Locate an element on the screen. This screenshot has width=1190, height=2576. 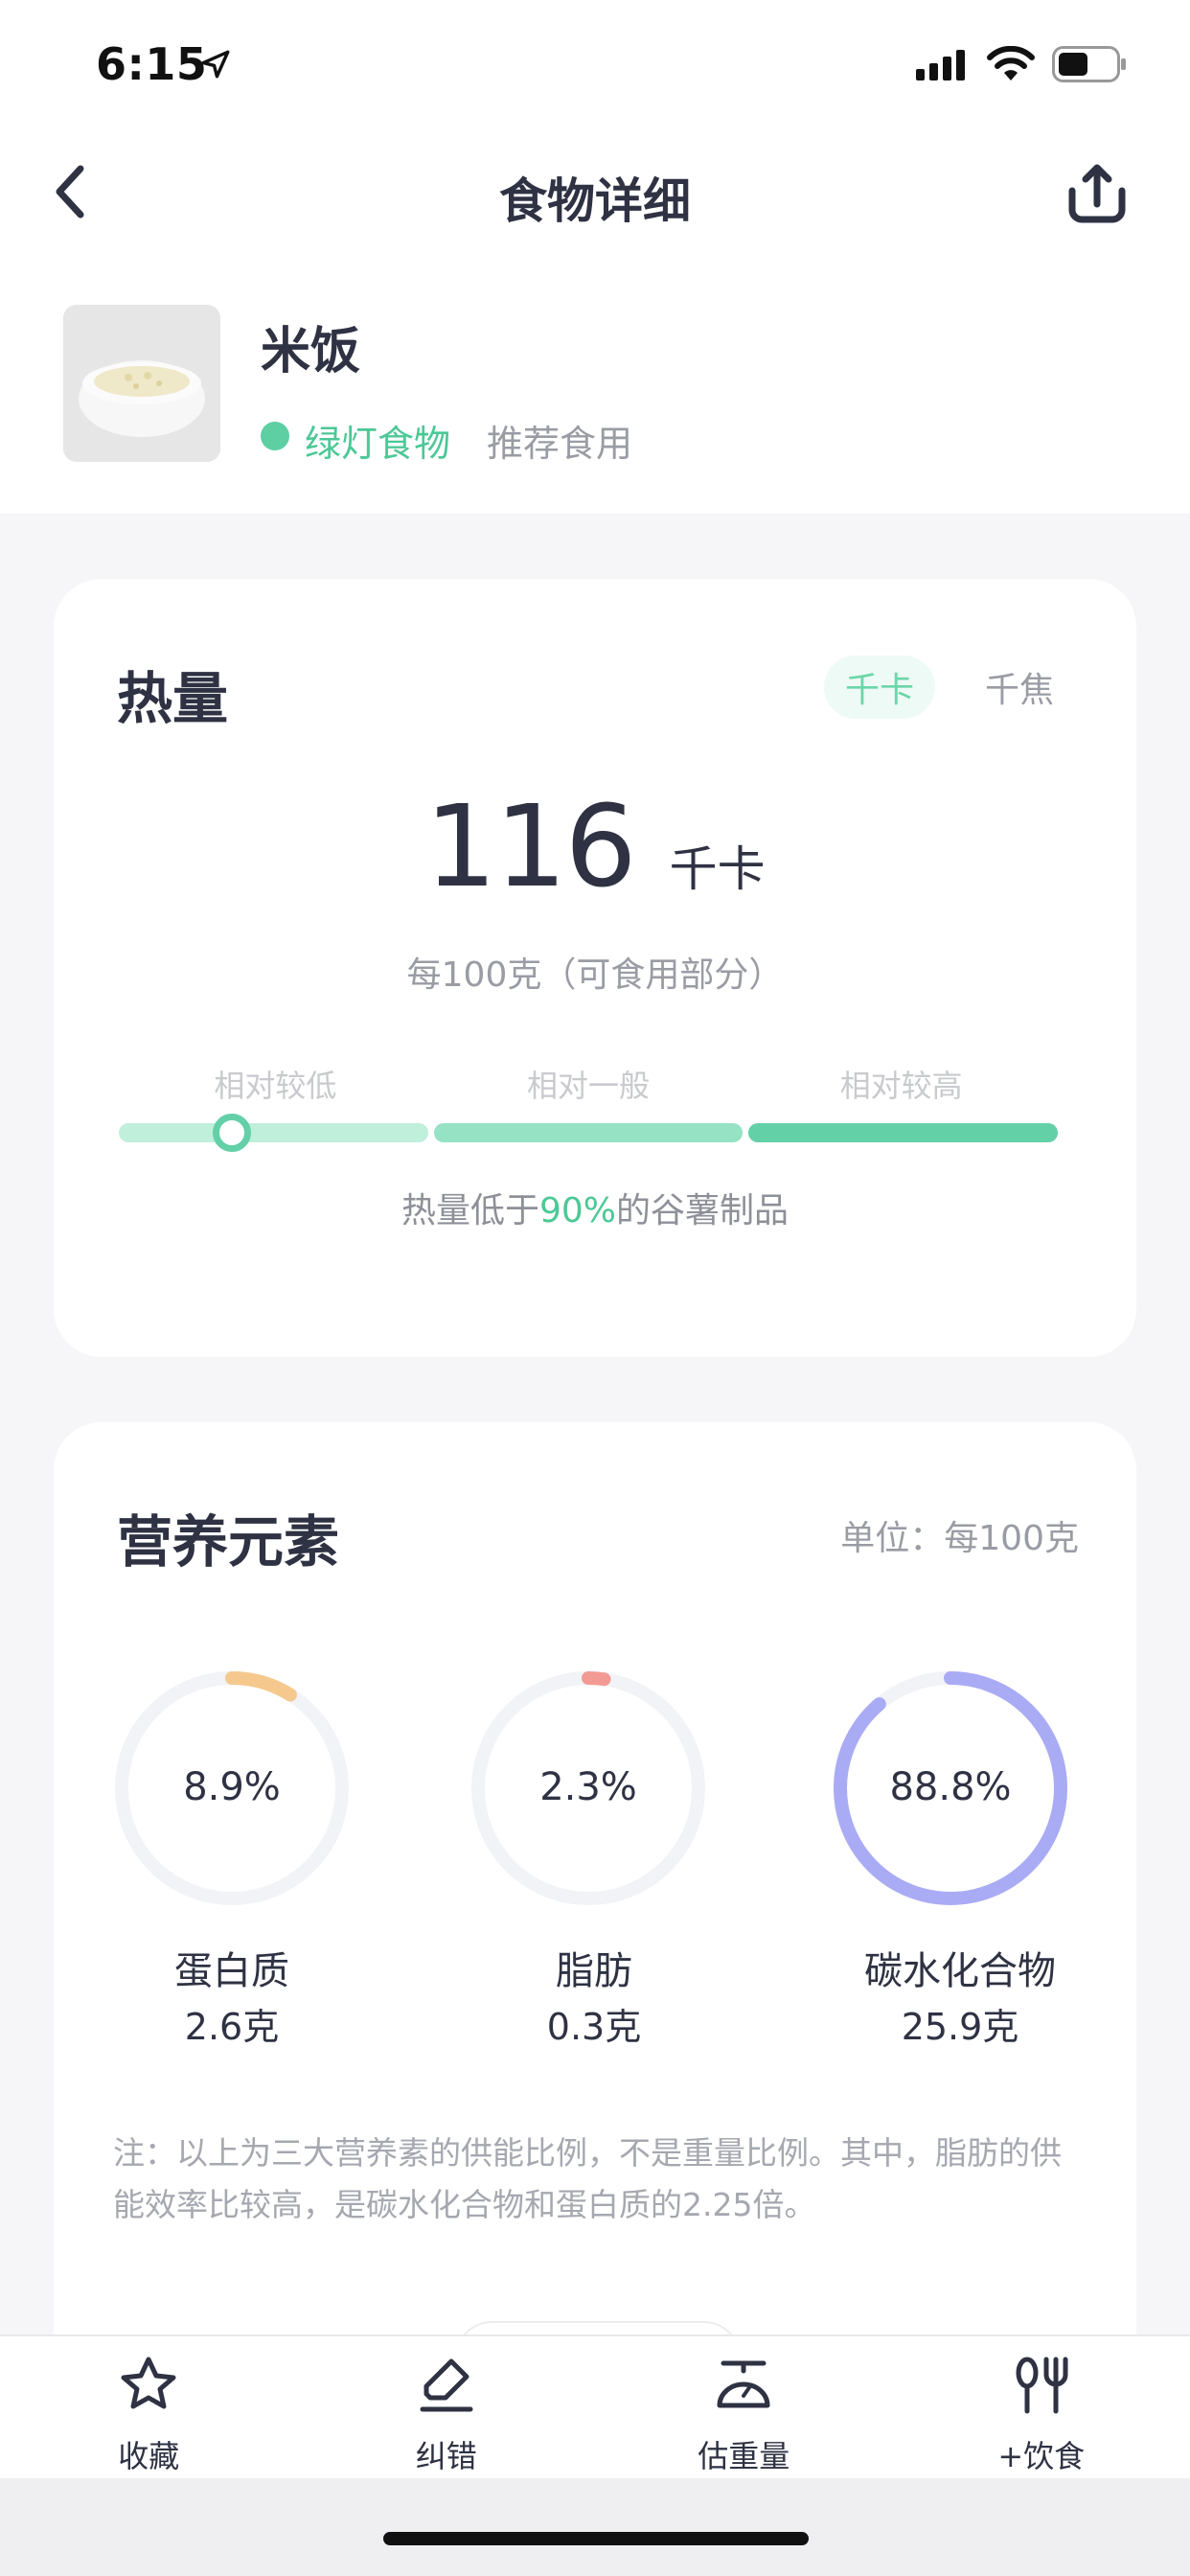
carb-amount: 25.9克 is located at coordinates (960, 2027).